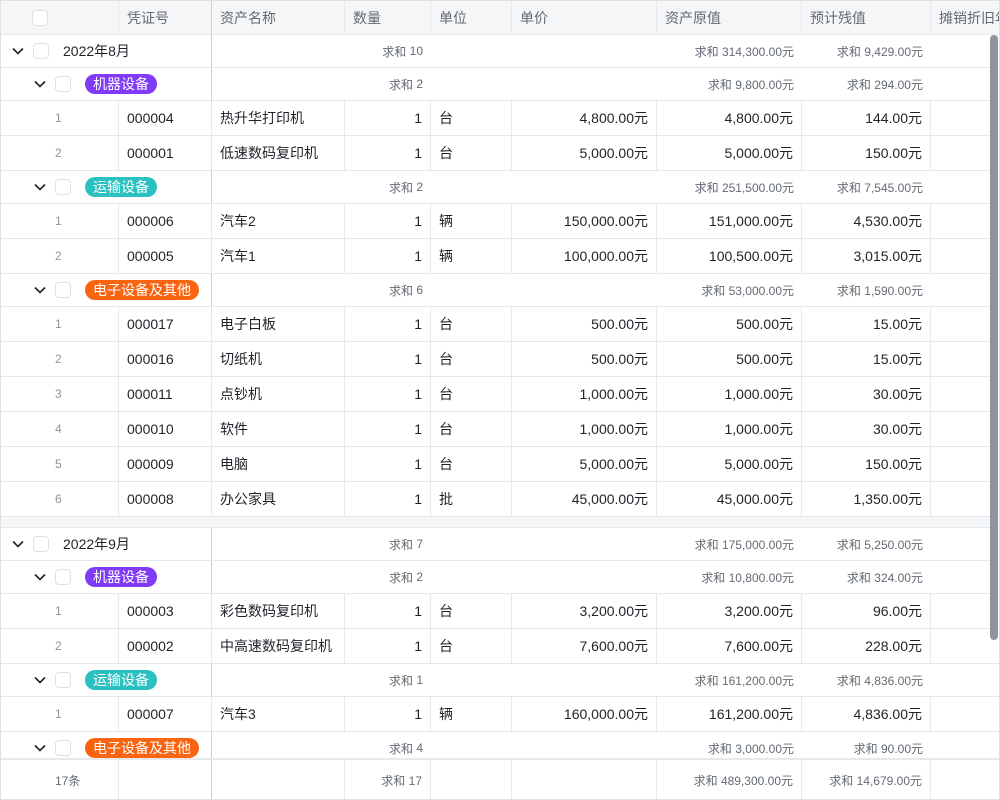 The image size is (1000, 800). Describe the element at coordinates (165, 499) in the screenshot. I see `voucher-cell: 000008` at that location.